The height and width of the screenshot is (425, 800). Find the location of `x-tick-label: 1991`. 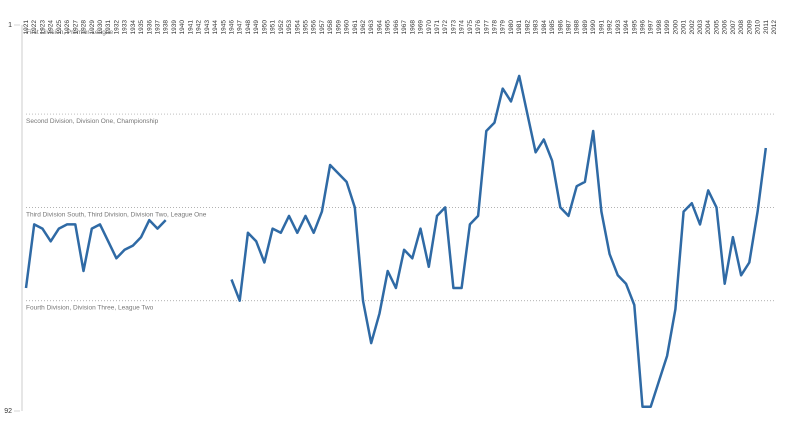

x-tick-label: 1991 is located at coordinates (601, 27).